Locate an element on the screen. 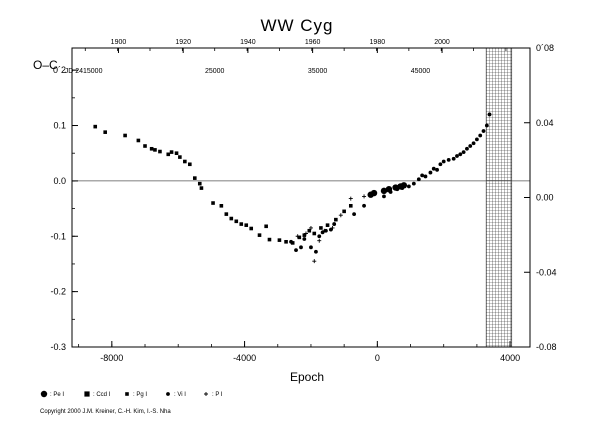 The height and width of the screenshot is (425, 590). legend-label: : Vi I is located at coordinates (180, 395).